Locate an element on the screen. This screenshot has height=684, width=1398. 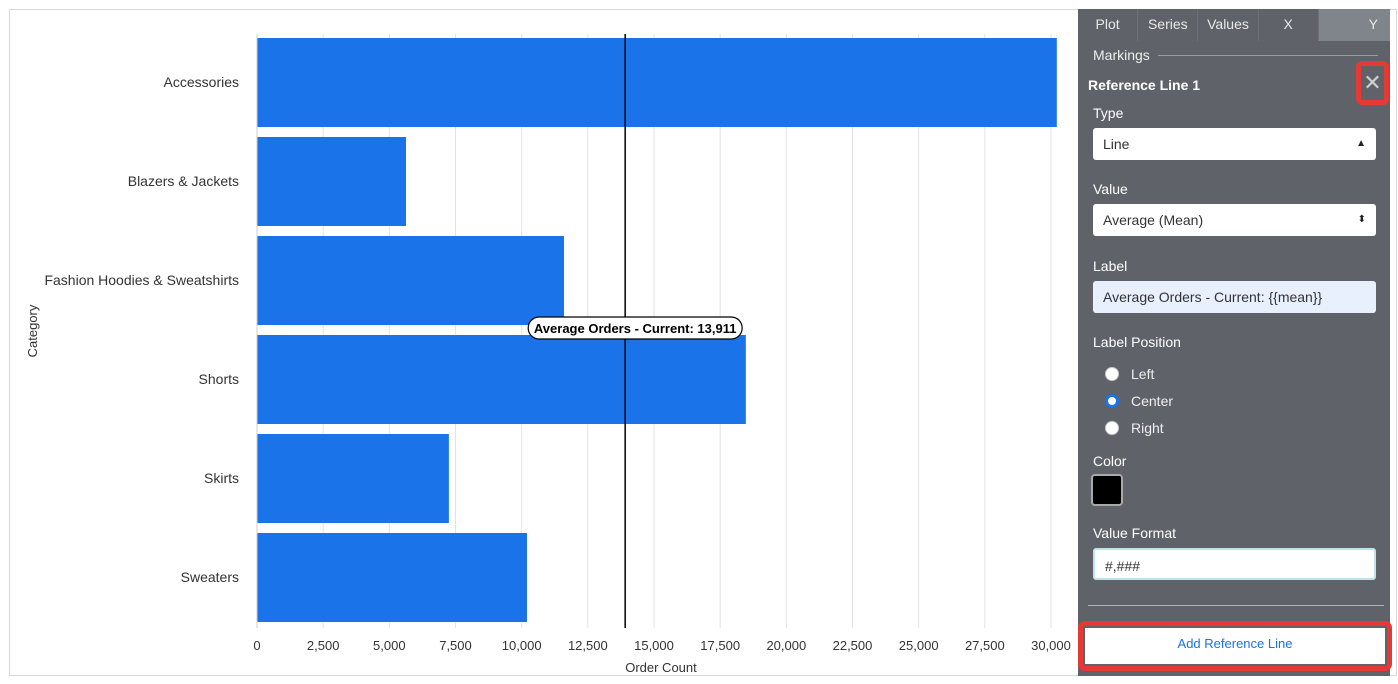
reference-line-label: Average Orders - Current: 13,911 is located at coordinates (635, 328).